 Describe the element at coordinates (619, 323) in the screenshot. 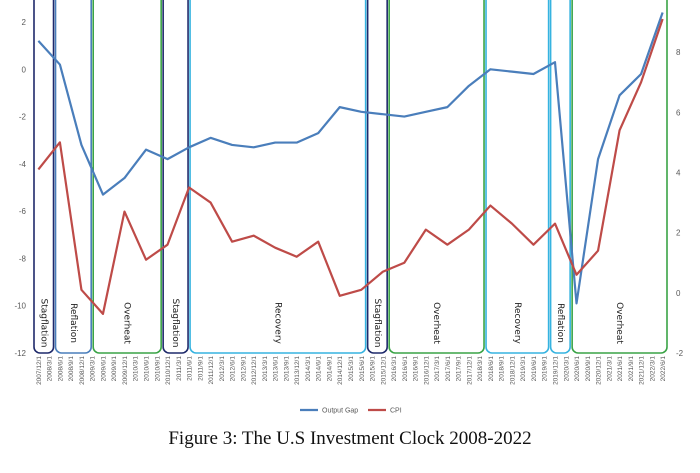

I see `phase-label-9: Overheat` at that location.